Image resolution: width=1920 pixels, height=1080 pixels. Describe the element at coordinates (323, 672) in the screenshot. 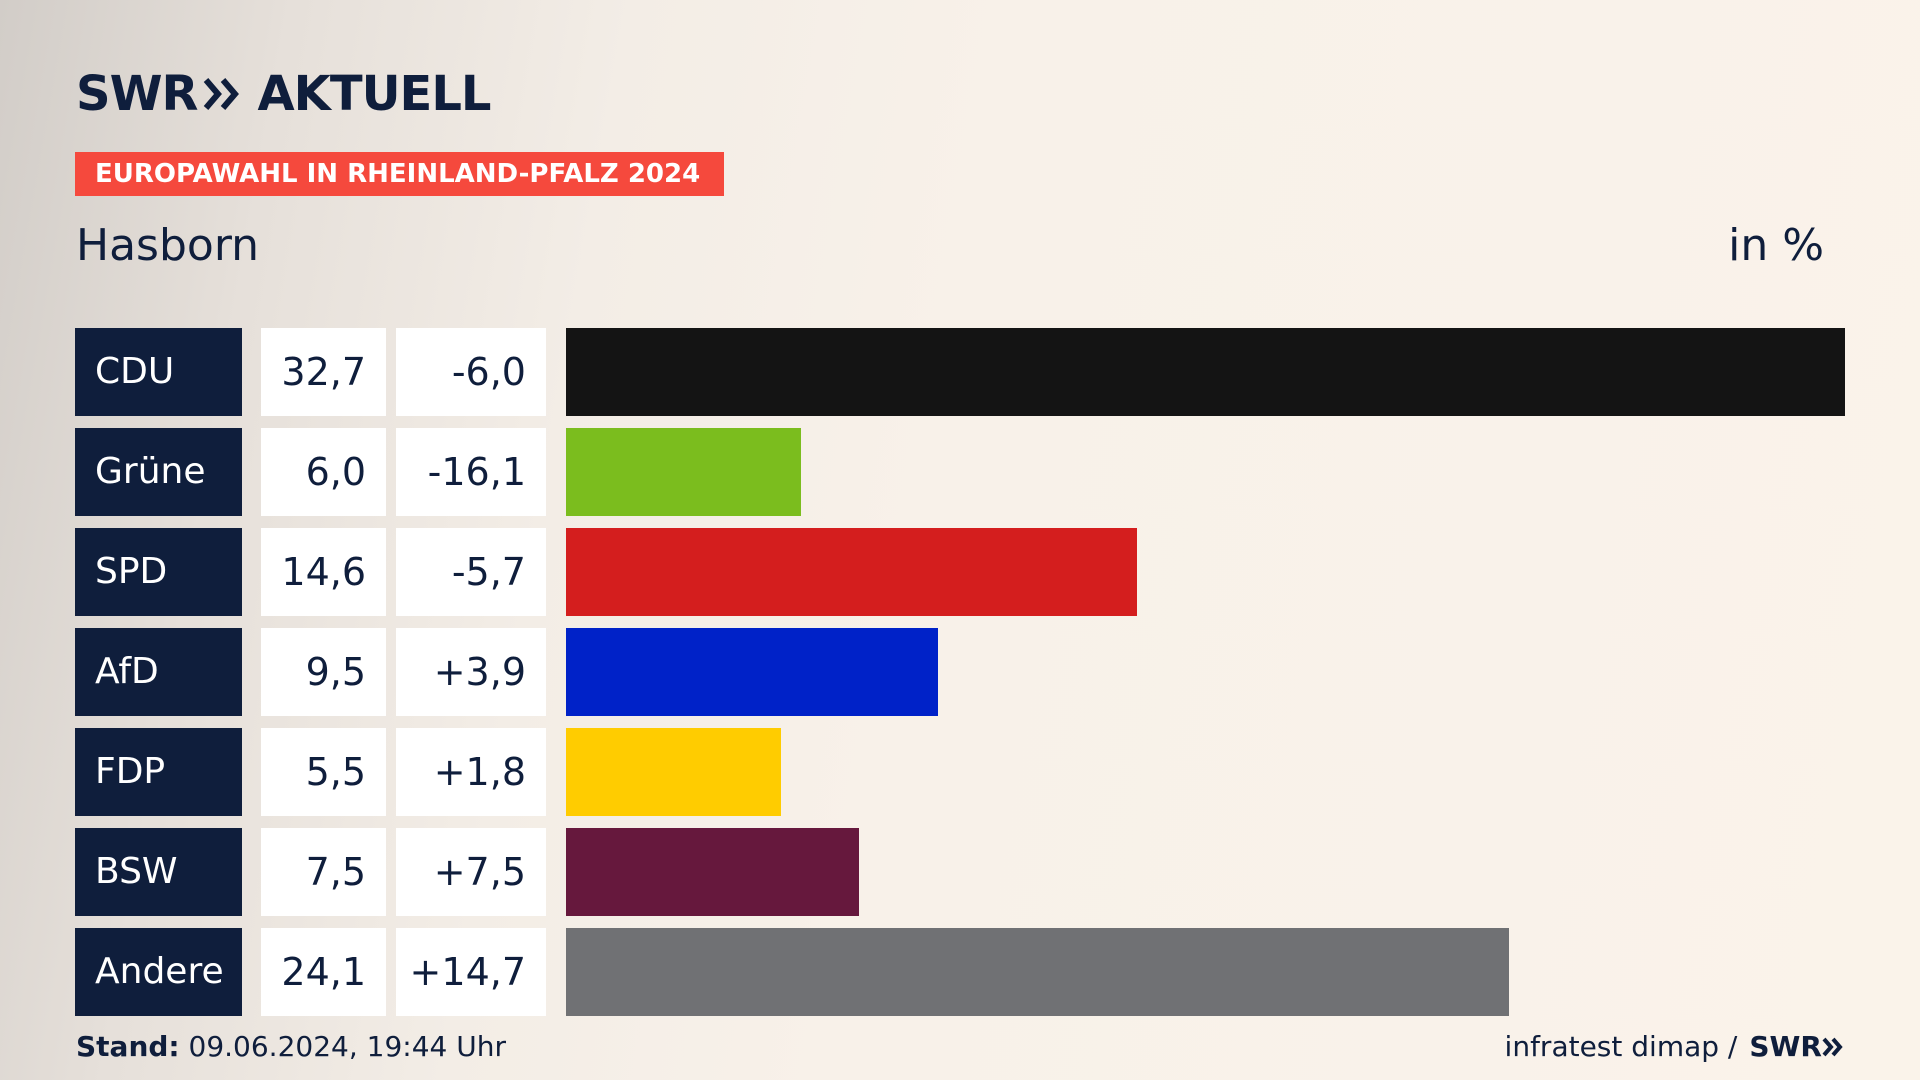

I see `value-label: 9,5` at that location.